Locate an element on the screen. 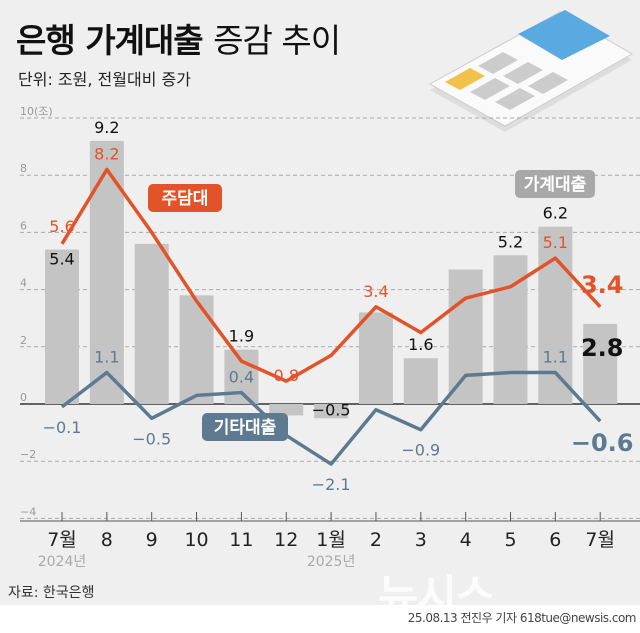 Image resolution: width=640 pixels, height=633 pixels. x-tick-label: 5 is located at coordinates (510, 540).